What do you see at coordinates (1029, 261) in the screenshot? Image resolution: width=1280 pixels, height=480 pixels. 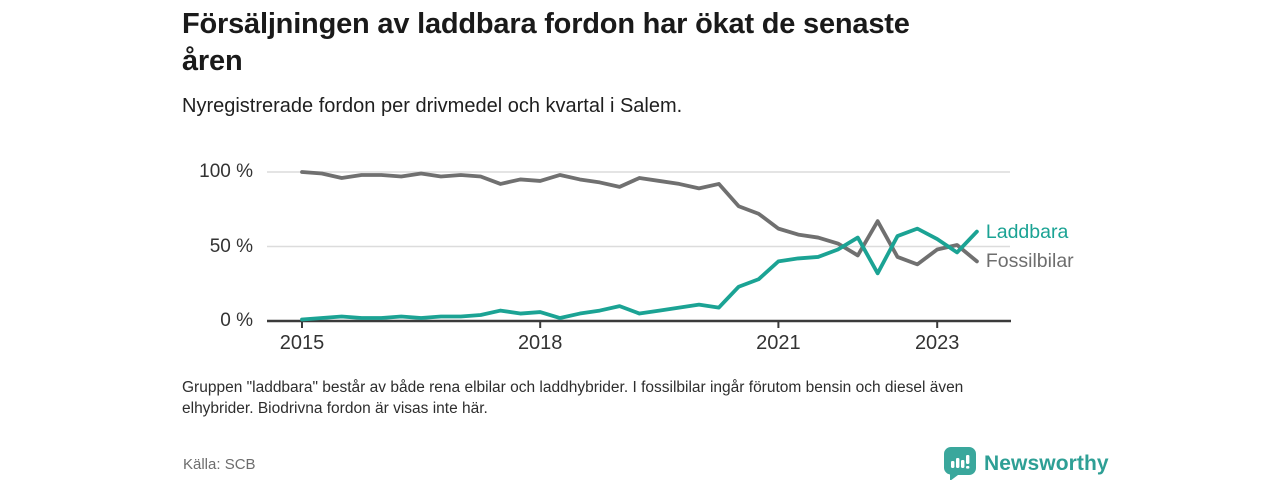 I see `series-label-fossilbilar: Fossilbilar` at bounding box center [1029, 261].